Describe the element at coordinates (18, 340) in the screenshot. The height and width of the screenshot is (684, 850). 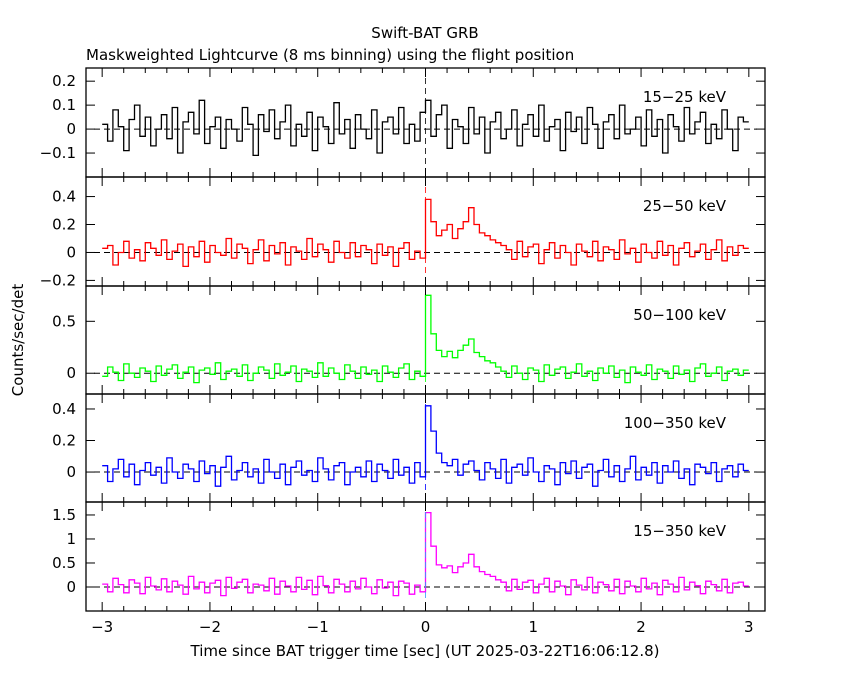
I see `y-axis-label: Counts/sec/det` at that location.